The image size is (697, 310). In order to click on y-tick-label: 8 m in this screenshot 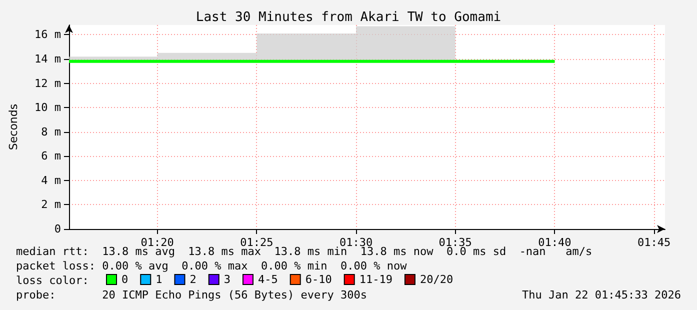, I will do `click(51, 131)`.